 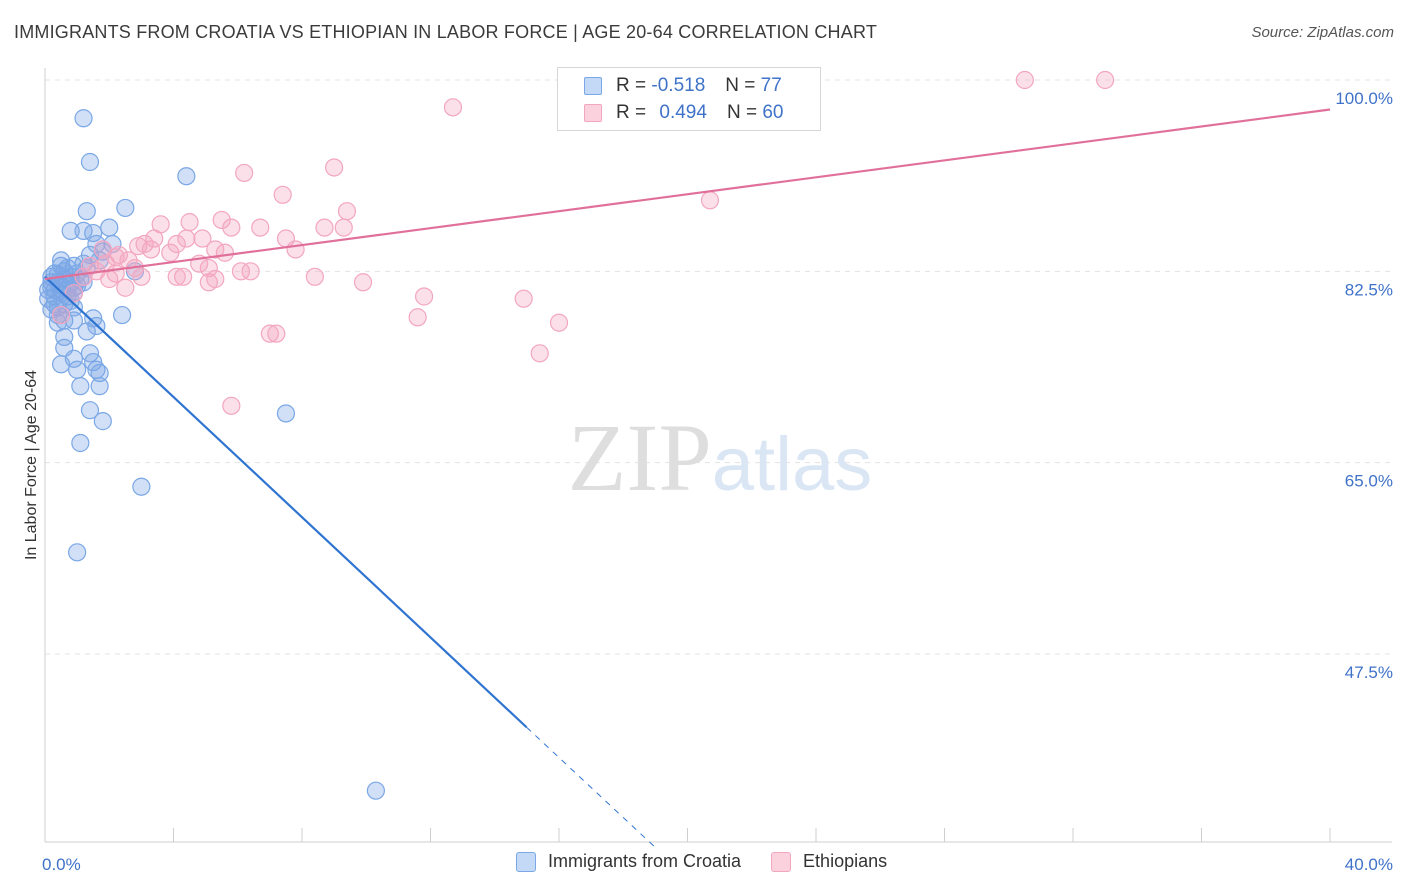 What do you see at coordinates (773, 112) in the screenshot?
I see `legend-n-value: 60` at bounding box center [773, 112].